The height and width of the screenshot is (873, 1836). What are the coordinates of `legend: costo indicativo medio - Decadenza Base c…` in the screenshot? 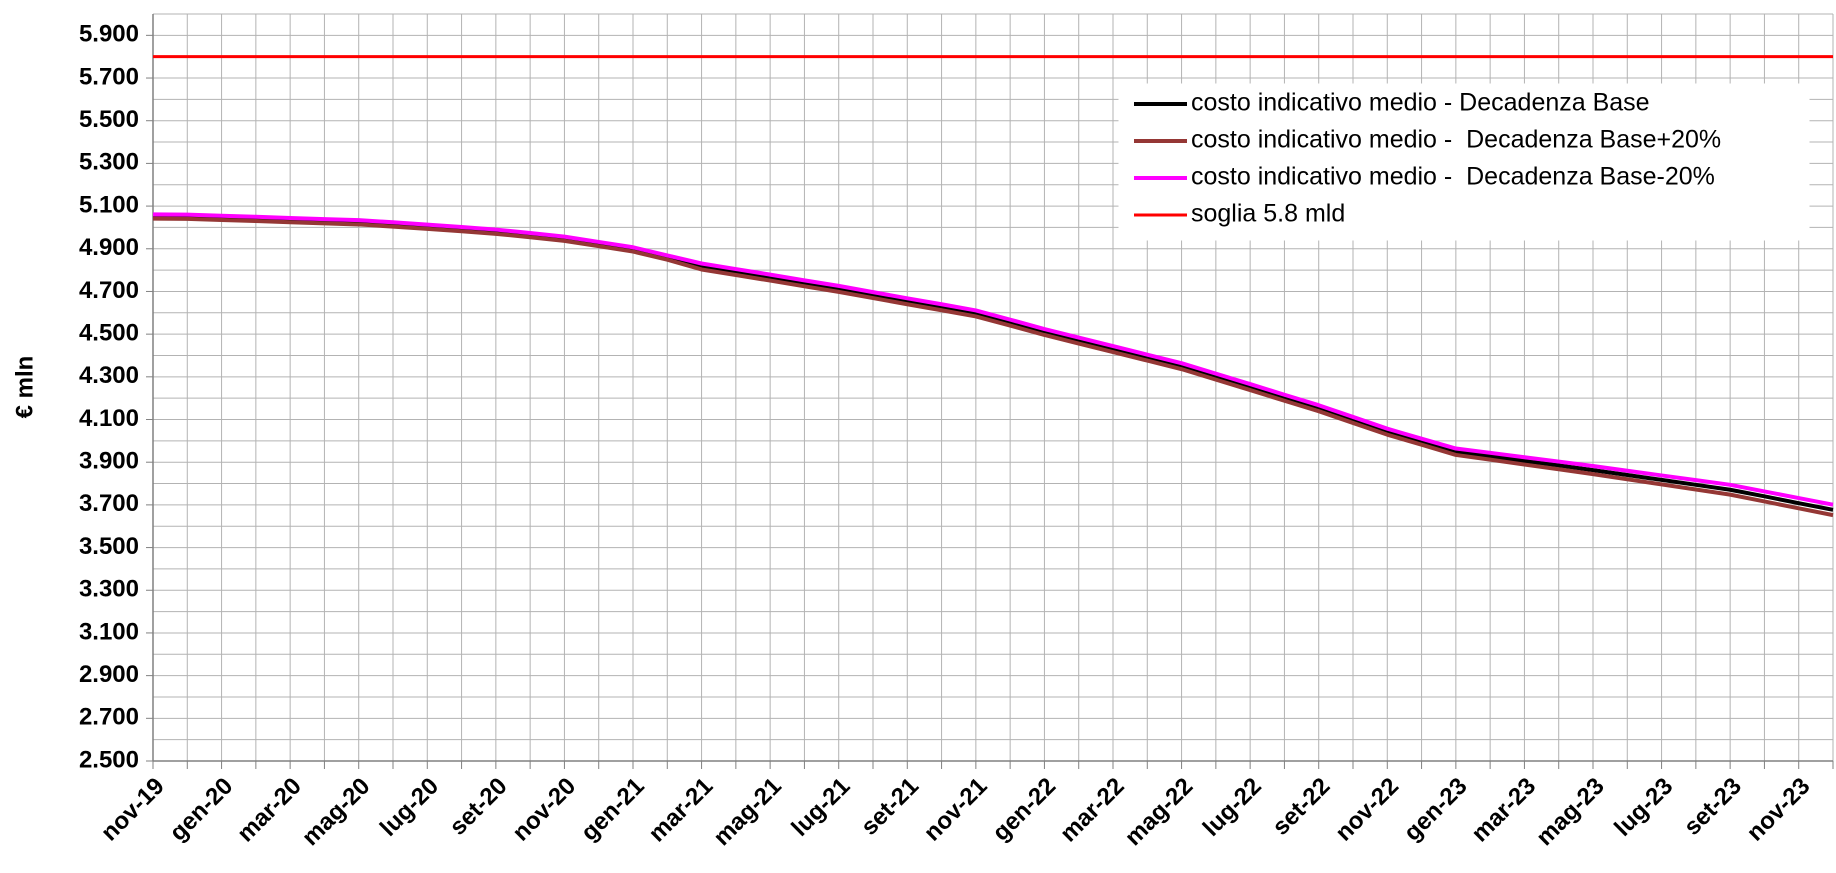 It's located at (1464, 162).